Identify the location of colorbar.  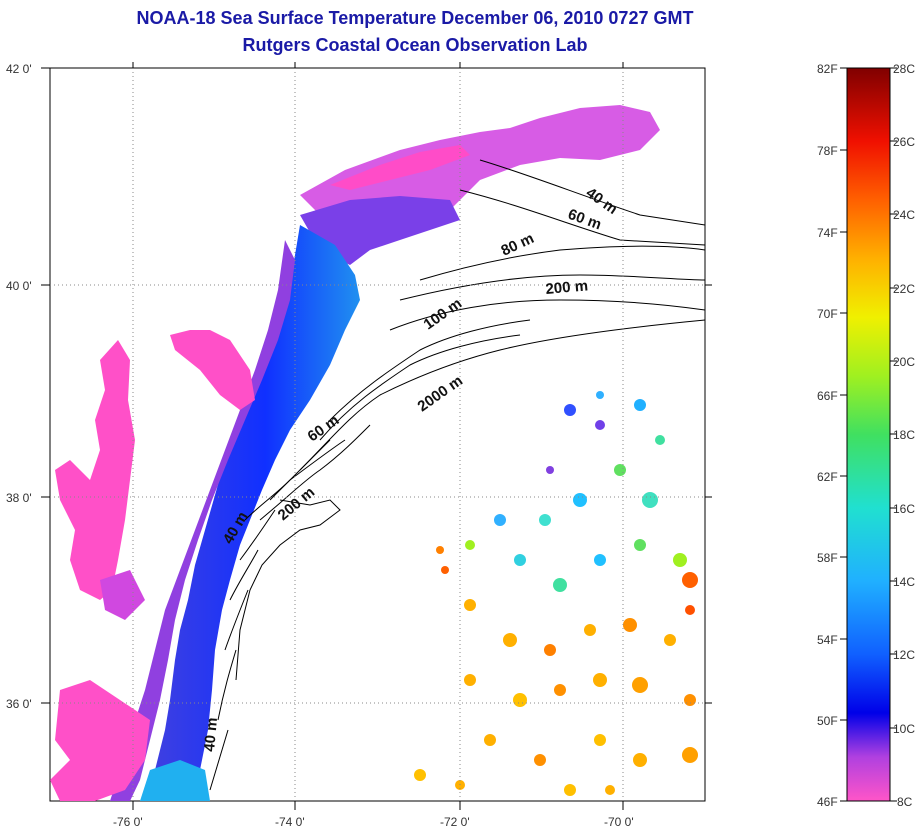
(868, 434).